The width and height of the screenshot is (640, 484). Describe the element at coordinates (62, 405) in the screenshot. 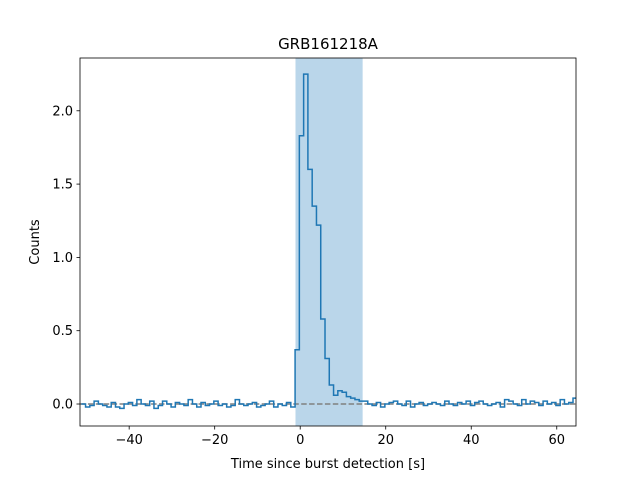

I see `y-tick-label: 0.0` at that location.